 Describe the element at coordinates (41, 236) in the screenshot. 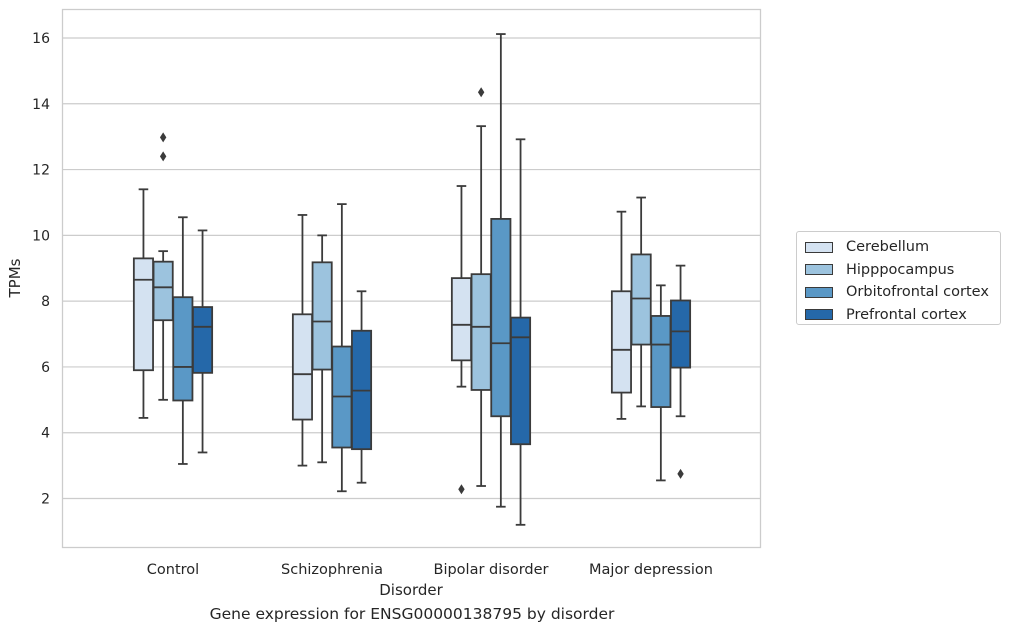

I see `y-tick-label: 10` at that location.